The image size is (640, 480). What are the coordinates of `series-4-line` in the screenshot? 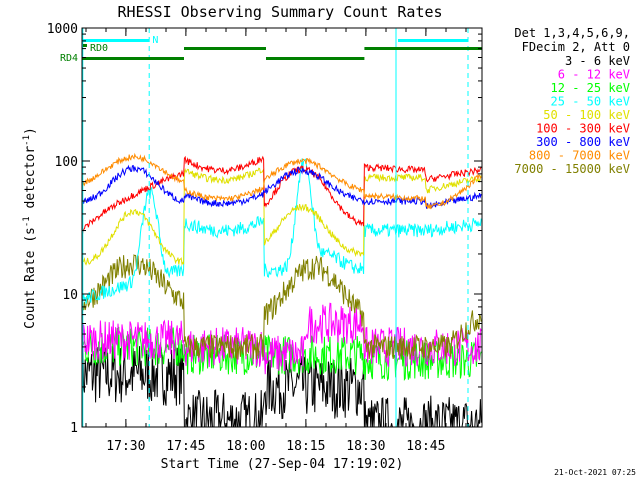 It's located at (282, 216).